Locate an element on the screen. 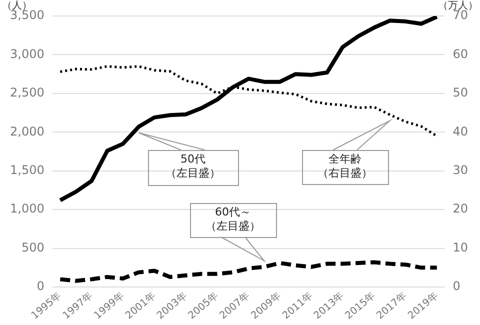 This screenshot has width=480, height=325. line-series is located at coordinates (248, 271).